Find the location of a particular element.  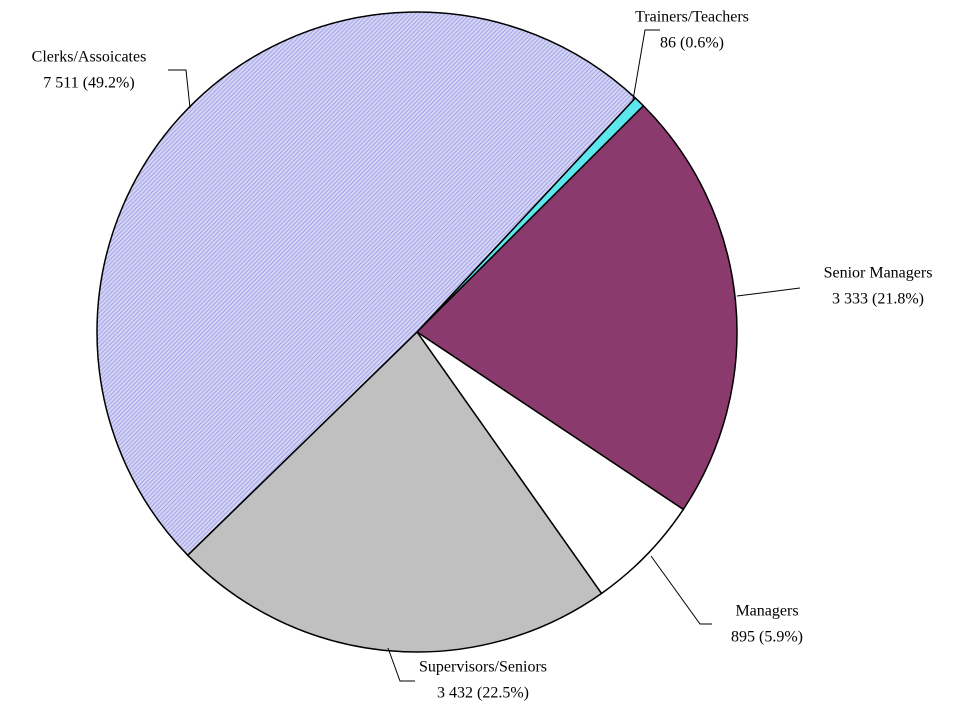

slice-value-label: 3 432 (22.5%) is located at coordinates (483, 693).